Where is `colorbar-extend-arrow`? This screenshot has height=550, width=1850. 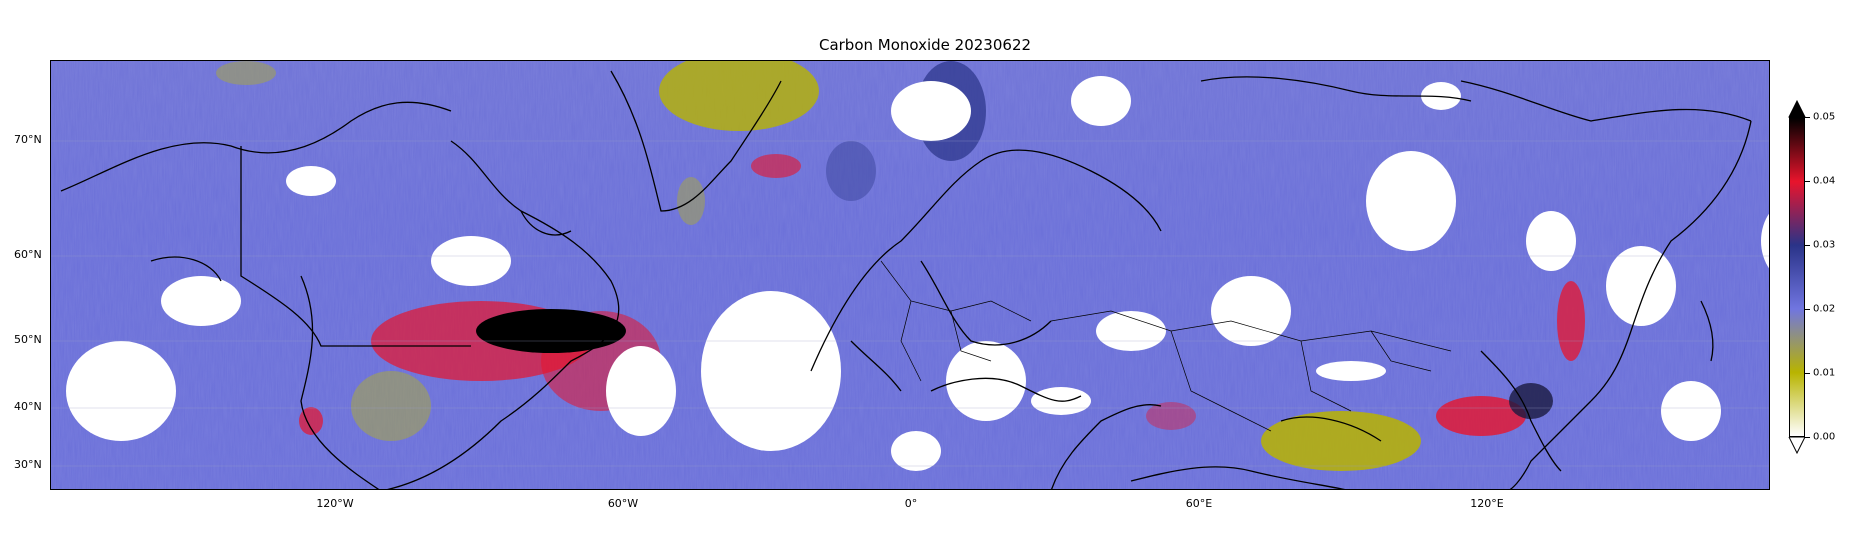 colorbar-extend-arrow is located at coordinates (1797, 108).